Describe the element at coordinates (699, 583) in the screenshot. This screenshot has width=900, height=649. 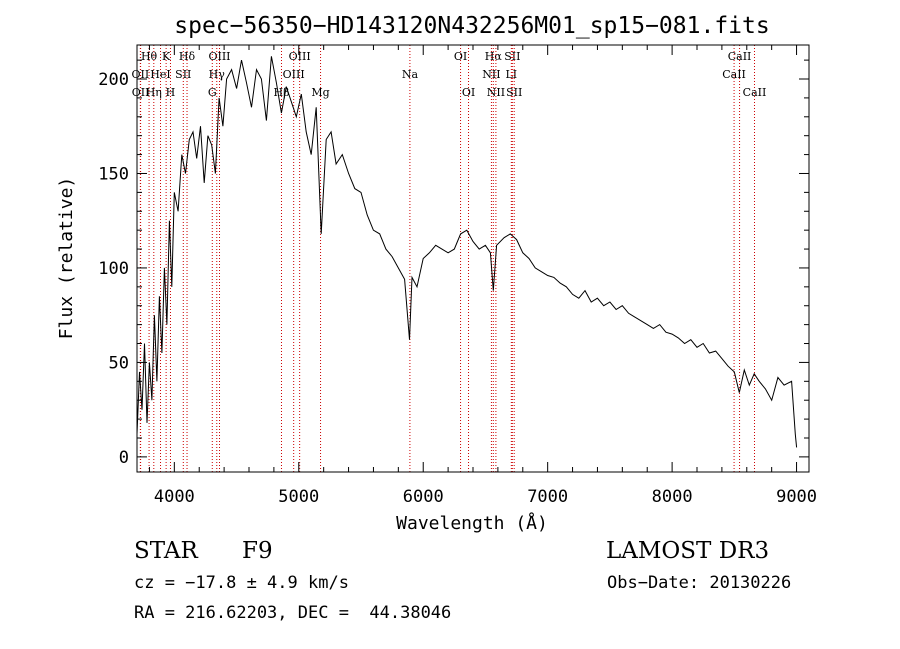
I see `obs-date: Obs−Date: 20130226` at that location.